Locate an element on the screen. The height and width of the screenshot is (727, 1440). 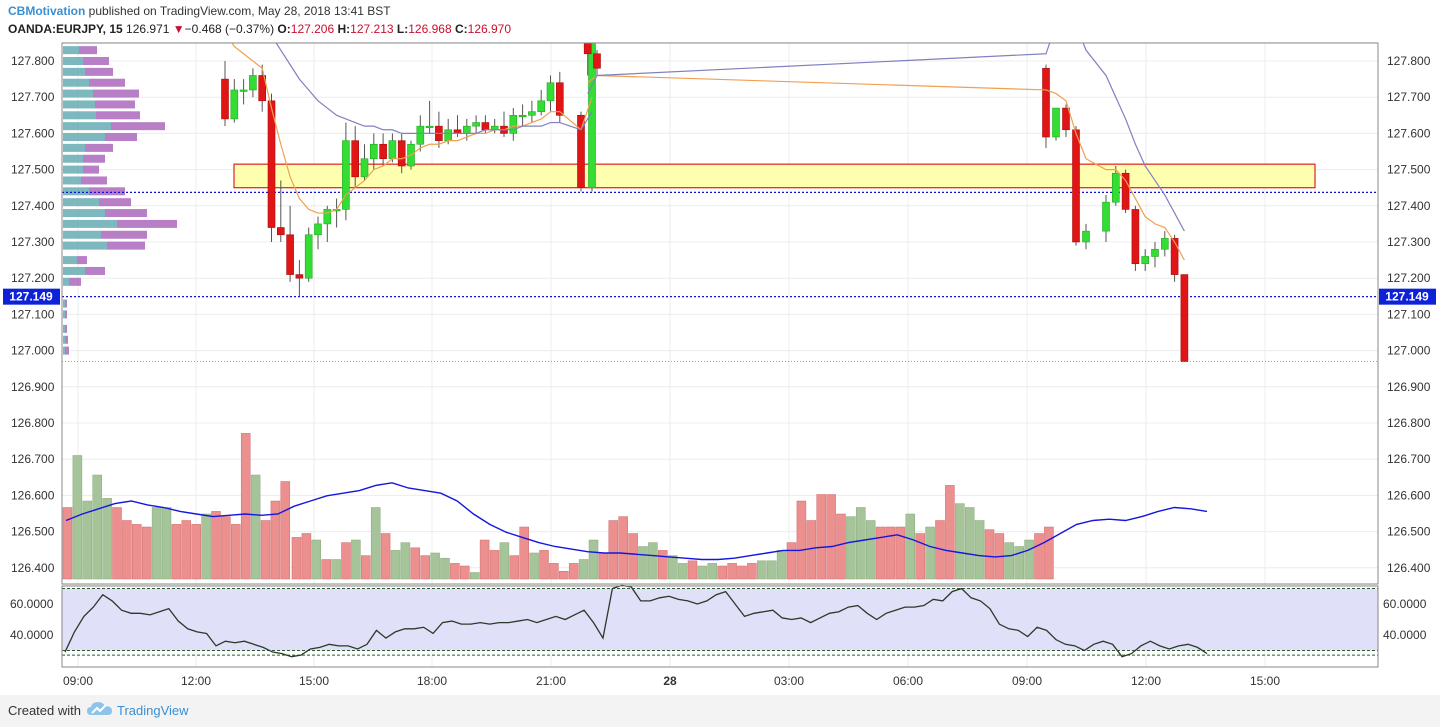
low-label: L: is located at coordinates (402, 29).